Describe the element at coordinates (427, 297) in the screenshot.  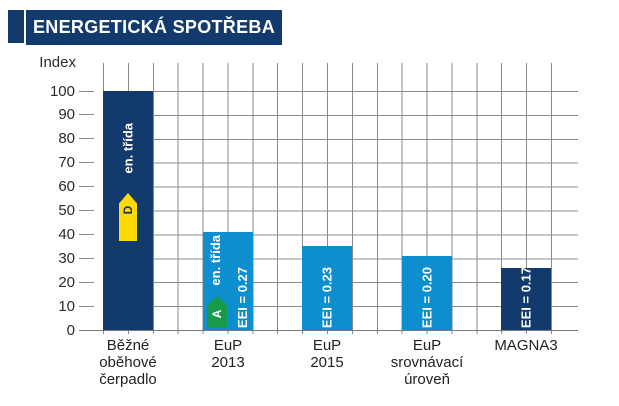
I see `eei-value-label: EEI = 0.20` at that location.